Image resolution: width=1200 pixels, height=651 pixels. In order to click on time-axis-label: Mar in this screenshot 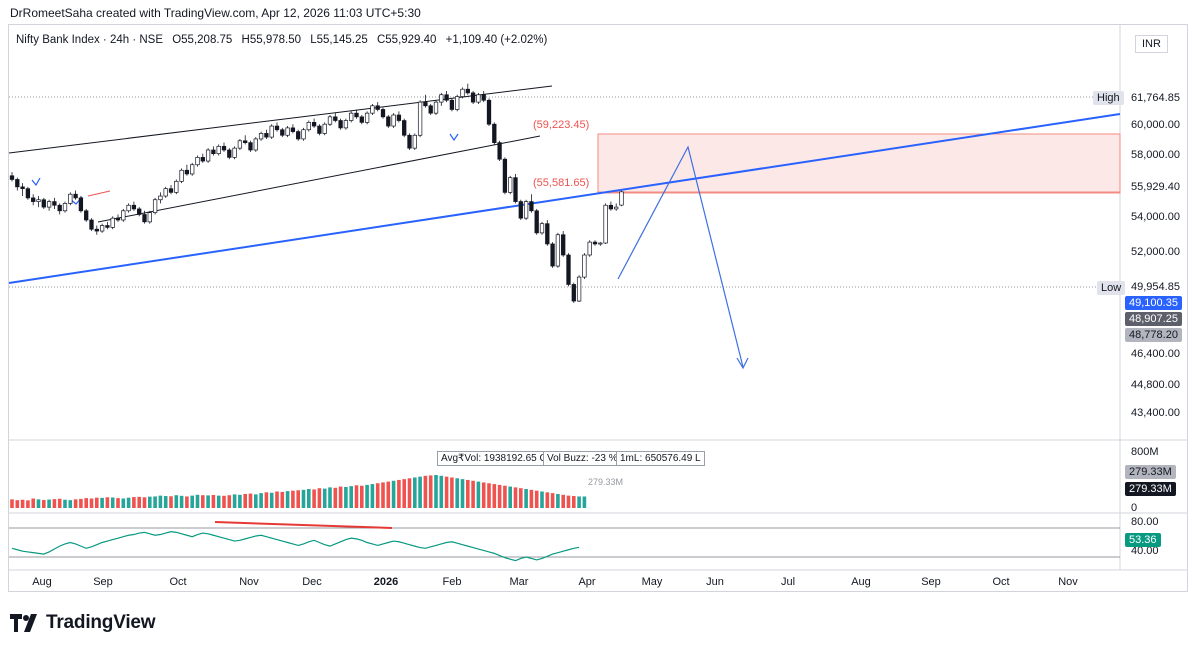, I will do `click(519, 582)`.